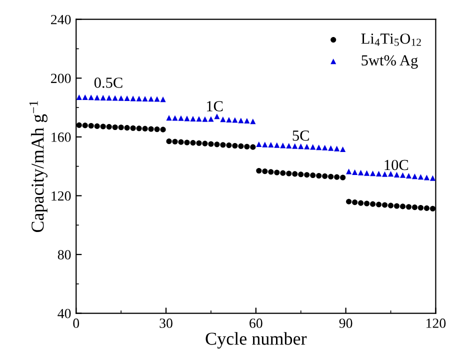 The image size is (467, 352). I want to click on y-tick-label: 120, so click(61, 196).